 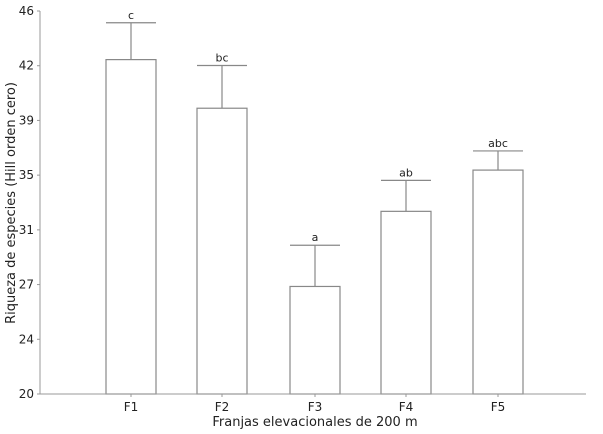 I want to click on x-axis-title: Franjas elevacionales de 200 m, so click(x=314, y=422).